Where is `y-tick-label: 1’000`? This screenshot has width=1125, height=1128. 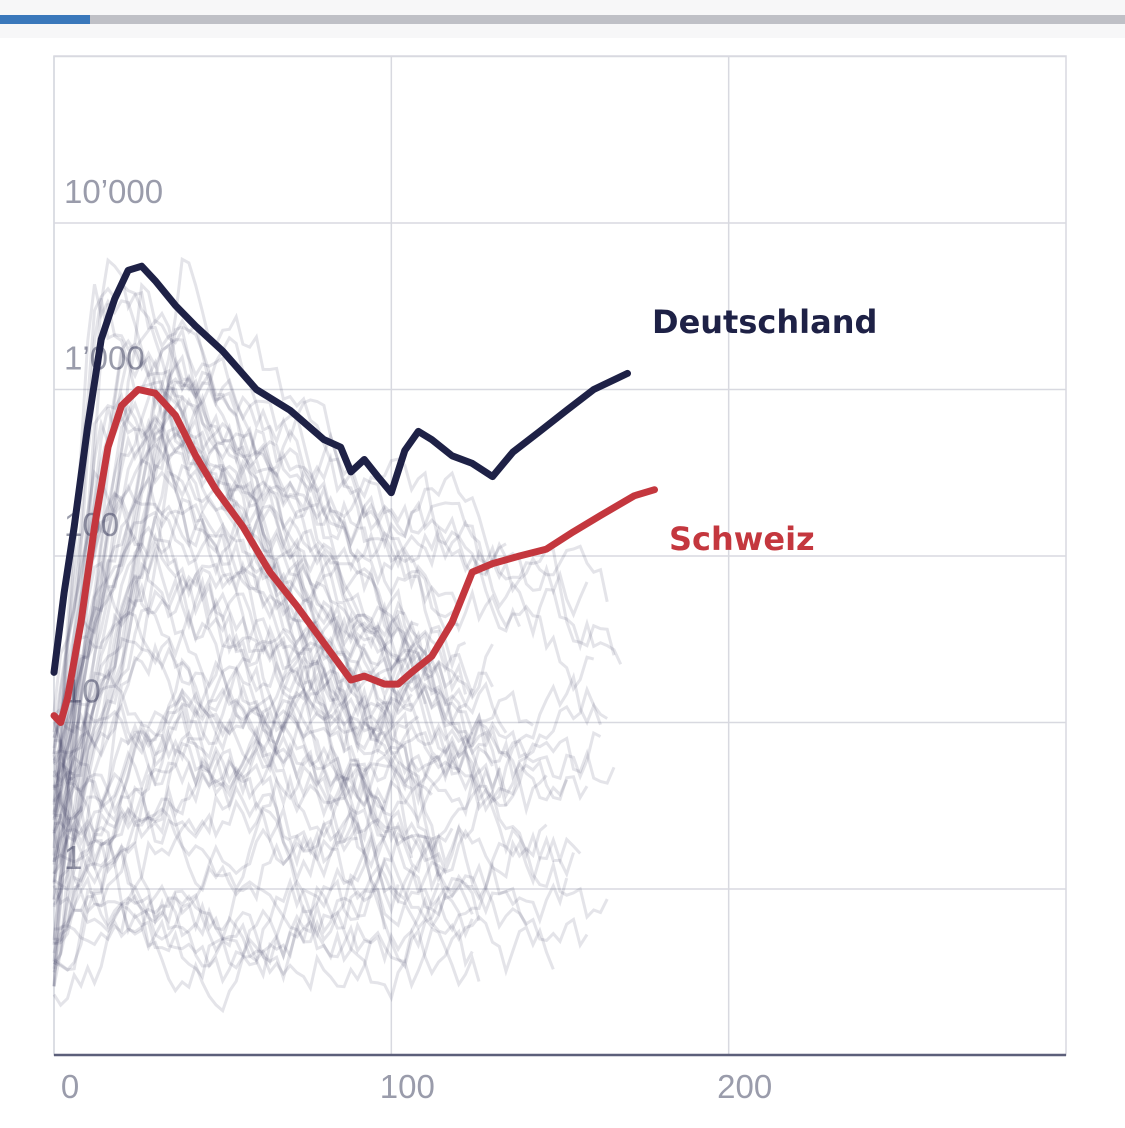 y-tick-label: 1’000 is located at coordinates (104, 358).